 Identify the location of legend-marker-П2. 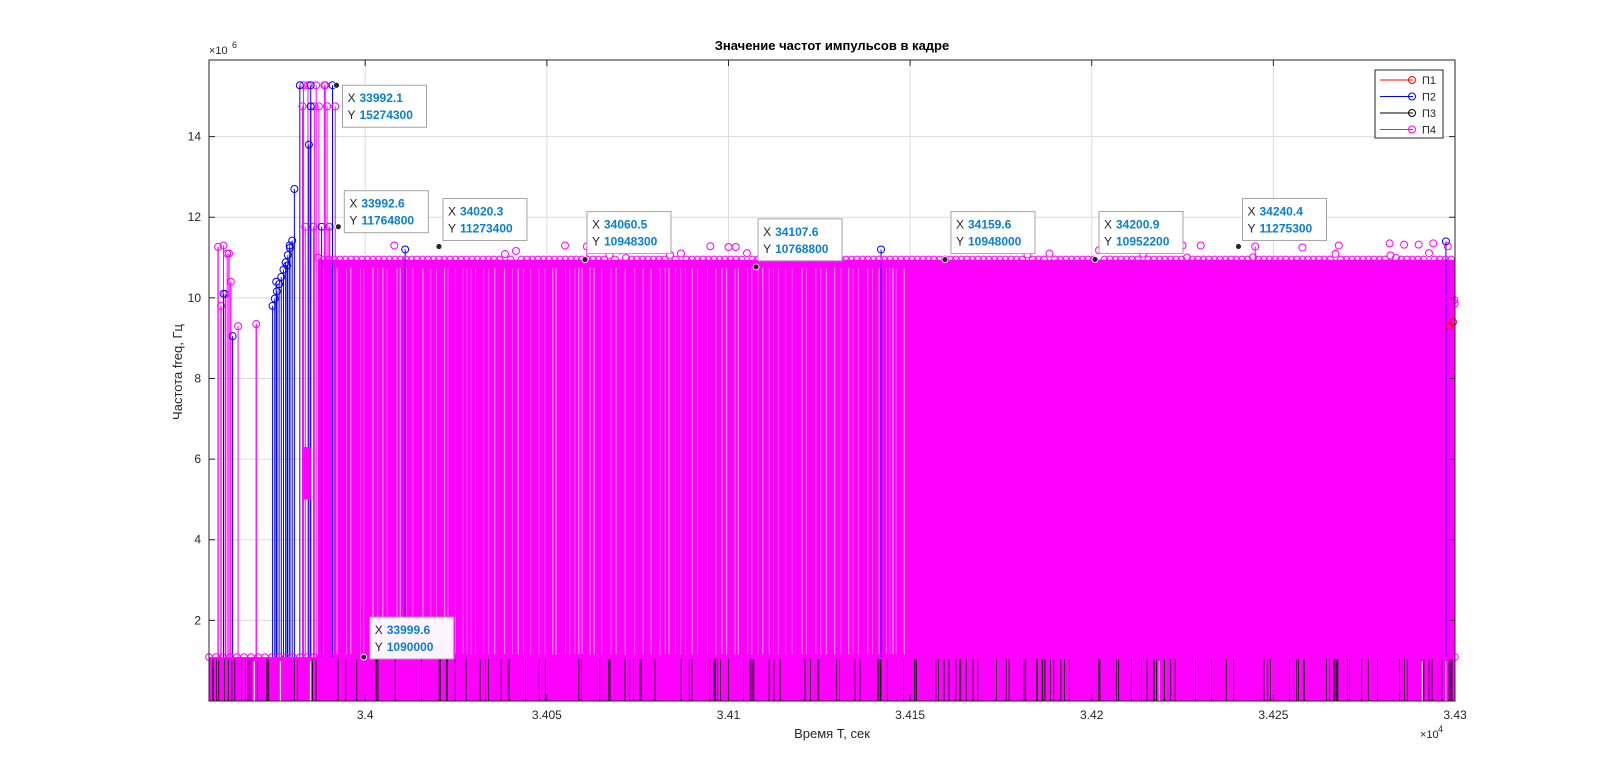
(1412, 96).